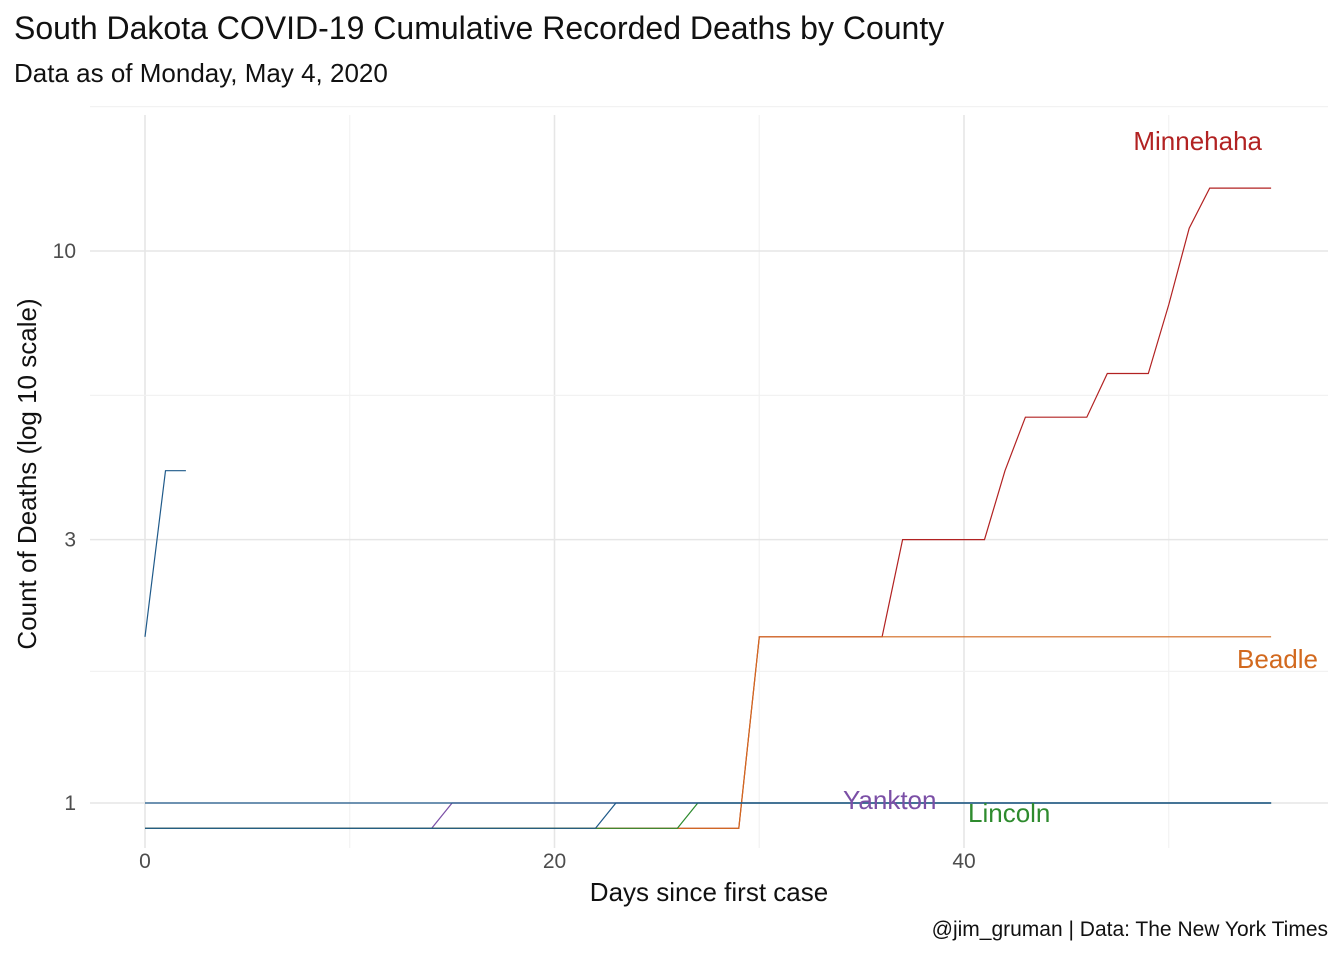  What do you see at coordinates (1129, 929) in the screenshot?
I see `chart-caption: @jim_gruman | Data: The New York Times` at bounding box center [1129, 929].